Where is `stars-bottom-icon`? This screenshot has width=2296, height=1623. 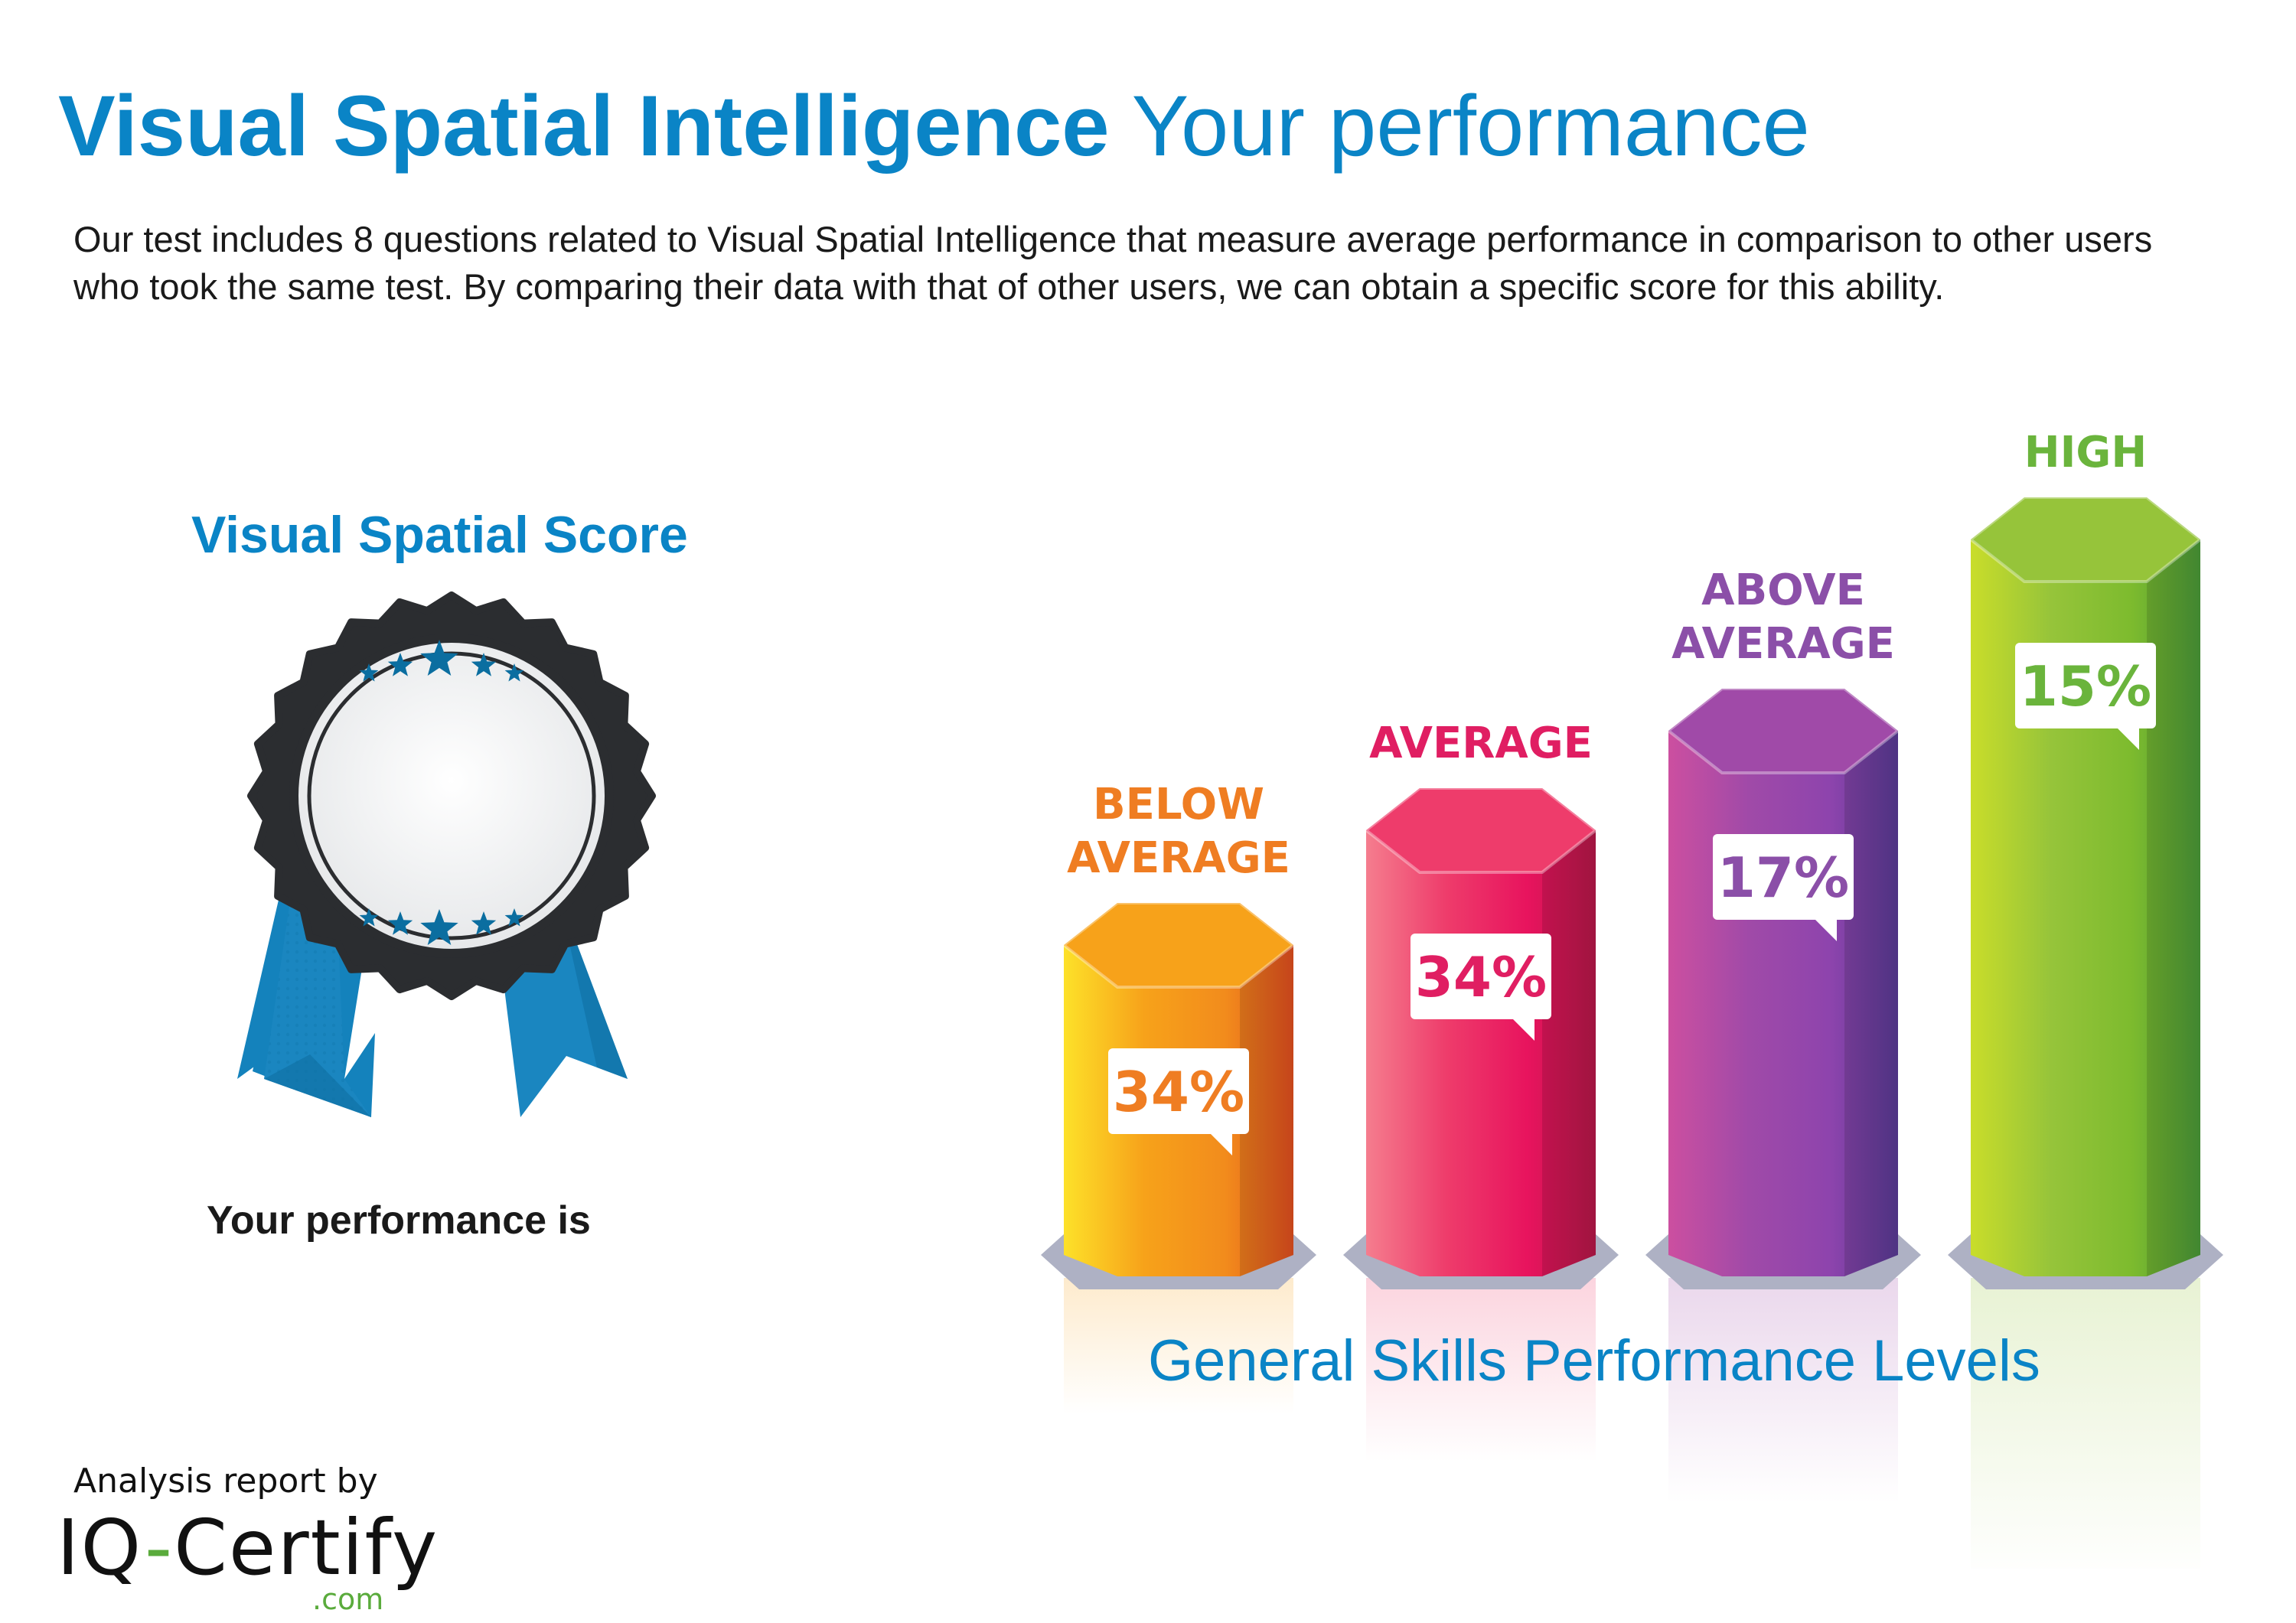
stars-bottom-icon is located at coordinates (441, 927).